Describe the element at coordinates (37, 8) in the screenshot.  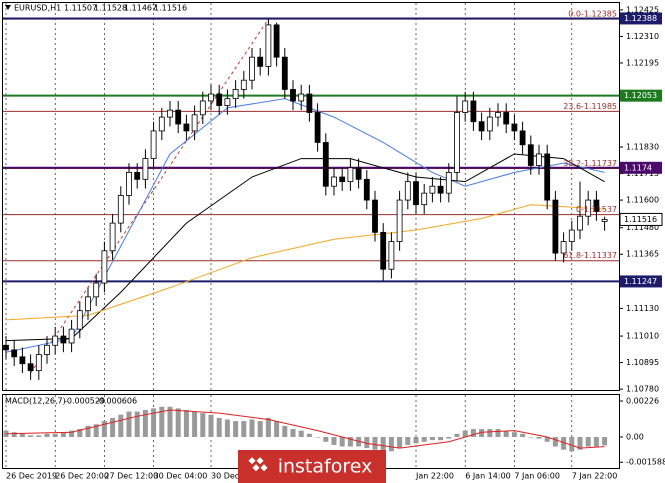
I see `chart-title: EURUSD,H1` at that location.